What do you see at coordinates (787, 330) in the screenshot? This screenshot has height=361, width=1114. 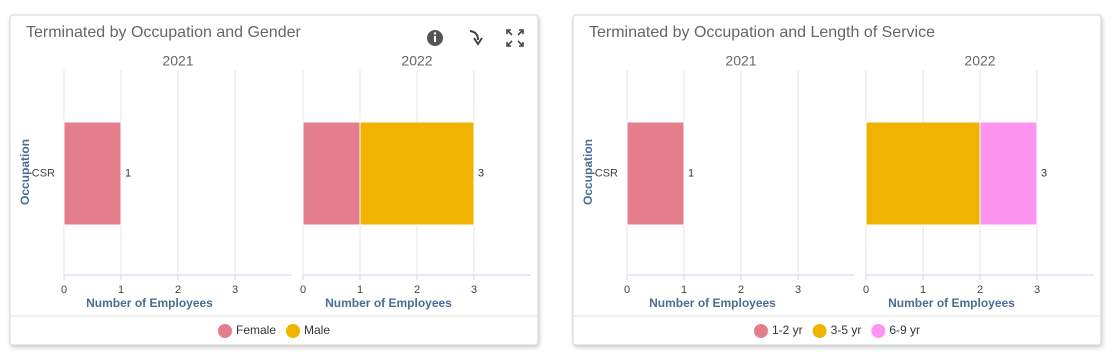 I see `legend-label: 1-2 yr` at bounding box center [787, 330].